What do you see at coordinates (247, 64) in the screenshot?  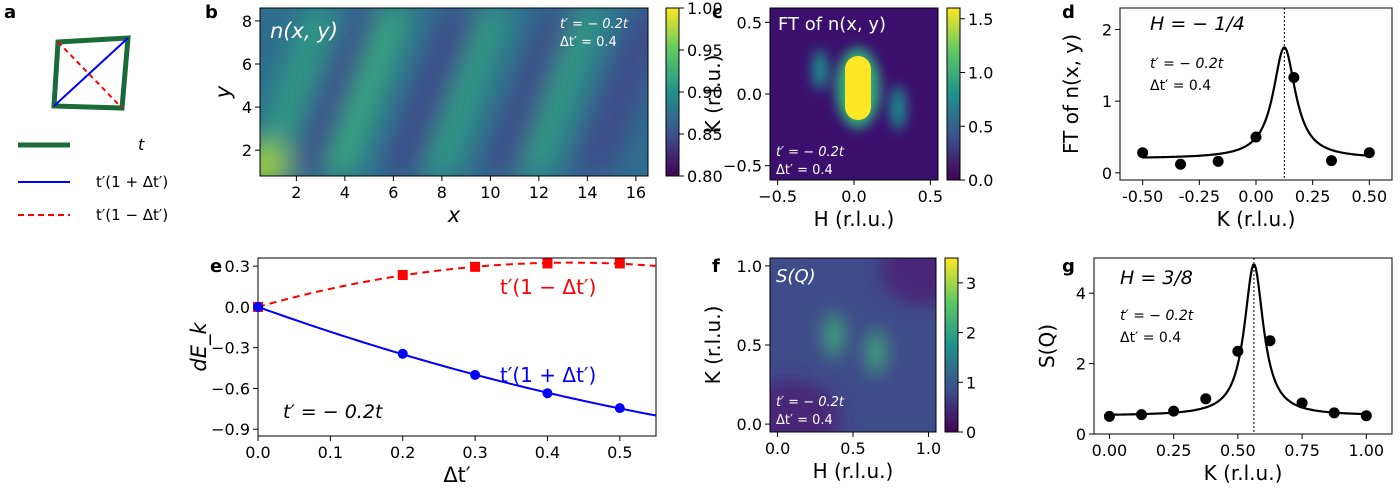 I see `y-tick-label-b: 6` at bounding box center [247, 64].